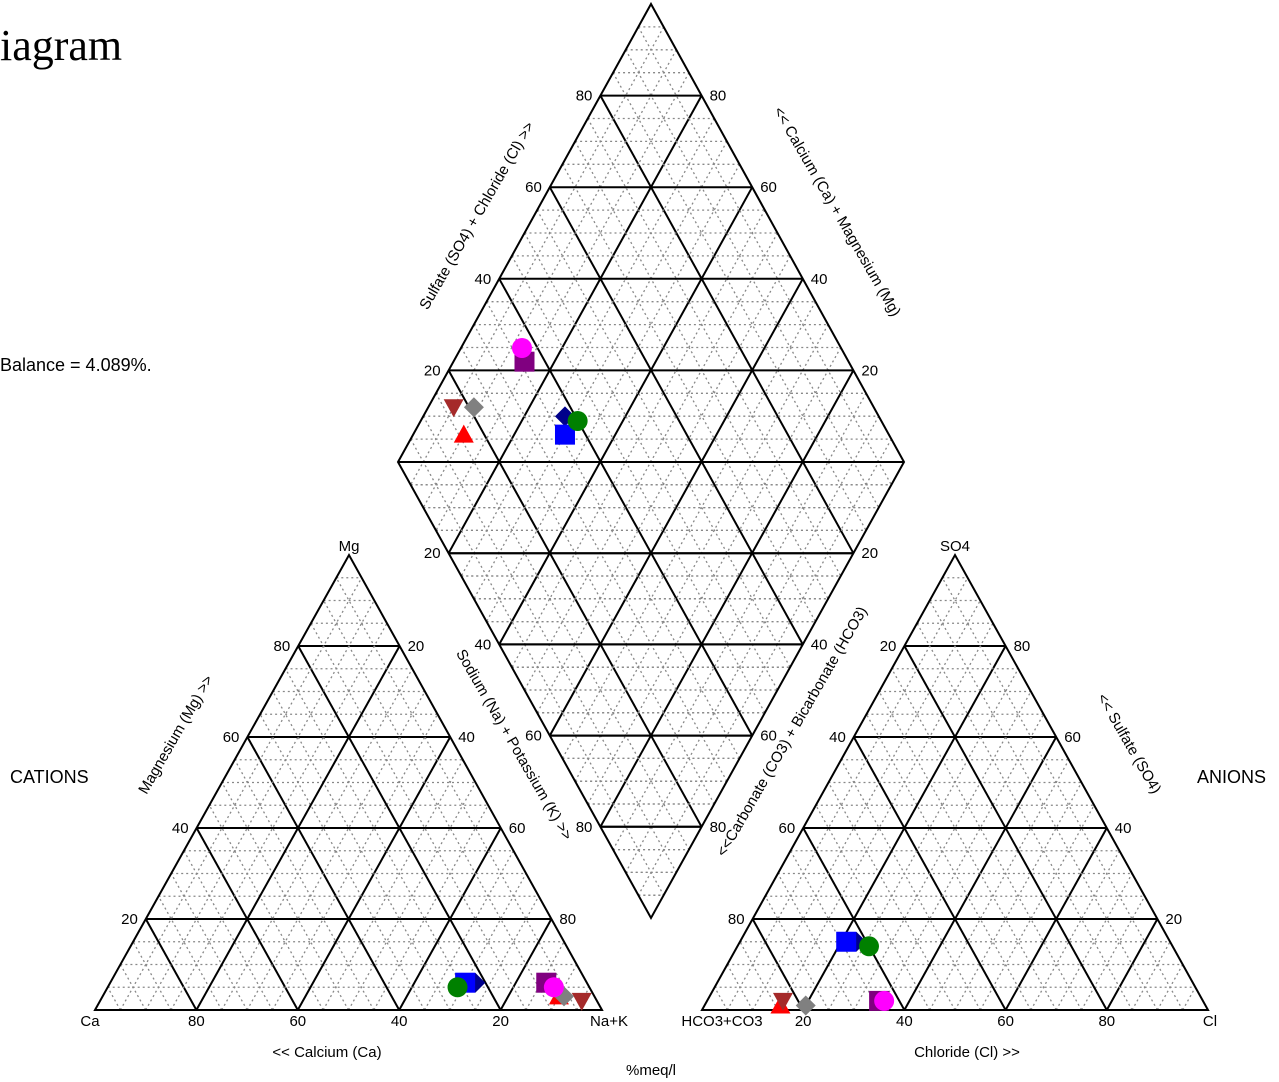 Image resolution: width=1279 pixels, height=1082 pixels. I want to click on diagram-title: iagram, so click(61, 45).